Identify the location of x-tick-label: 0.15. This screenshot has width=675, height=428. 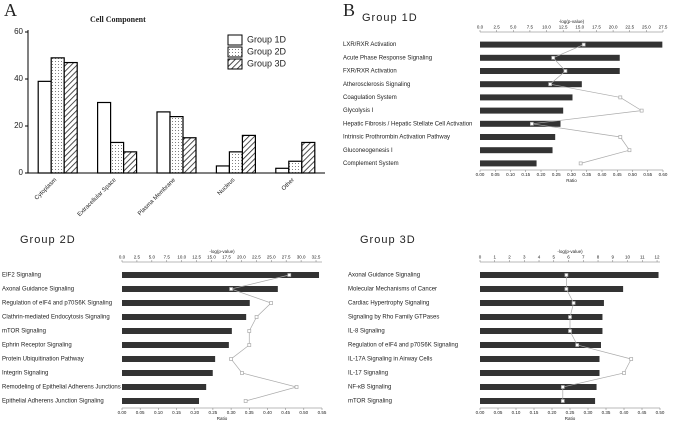
(534, 412).